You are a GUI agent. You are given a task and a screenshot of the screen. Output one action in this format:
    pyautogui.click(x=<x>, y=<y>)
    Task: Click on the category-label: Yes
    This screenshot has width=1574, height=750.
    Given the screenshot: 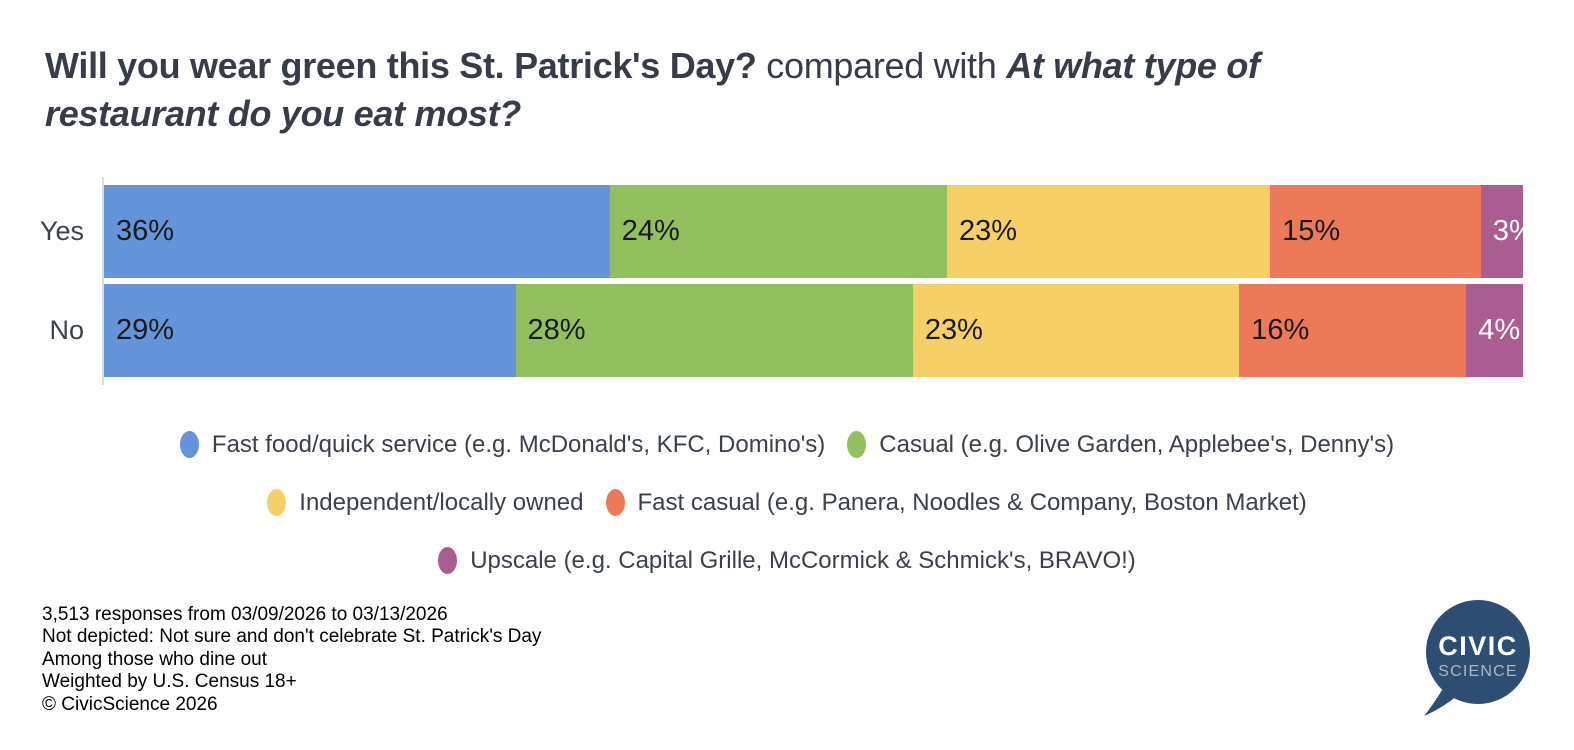 What is the action you would take?
    pyautogui.click(x=61, y=231)
    